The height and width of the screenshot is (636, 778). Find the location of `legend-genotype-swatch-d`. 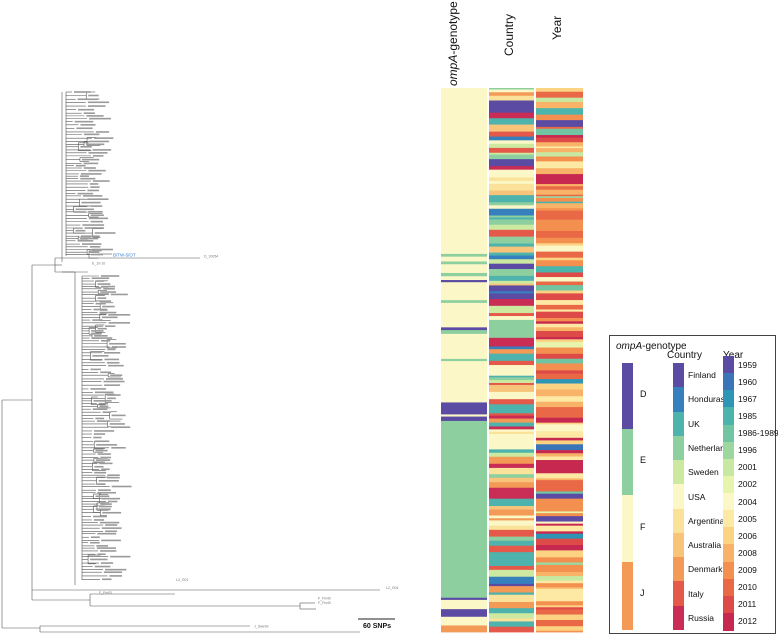

legend-genotype-swatch-d is located at coordinates (627, 396).